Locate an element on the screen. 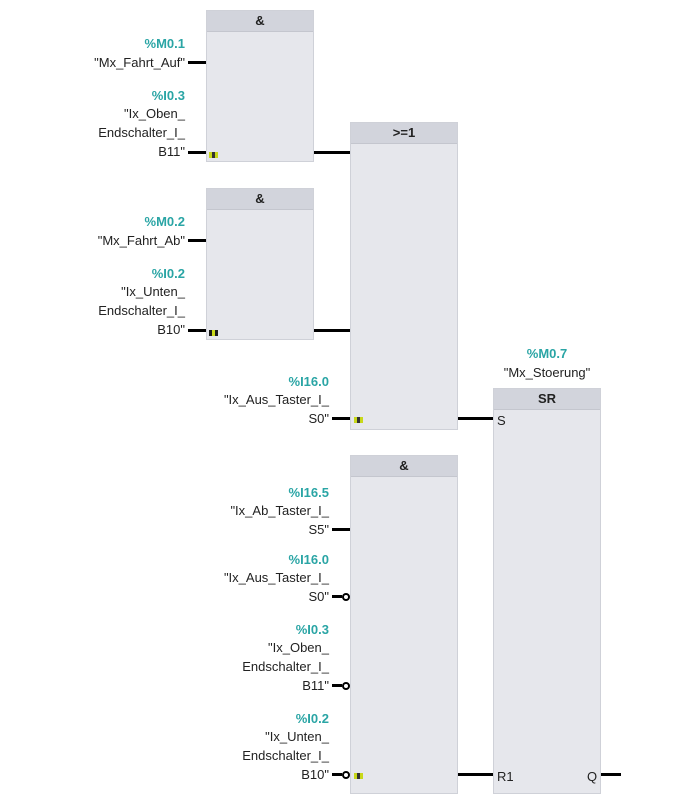 This screenshot has width=679, height=794. sr-block-title: SR is located at coordinates (547, 399).